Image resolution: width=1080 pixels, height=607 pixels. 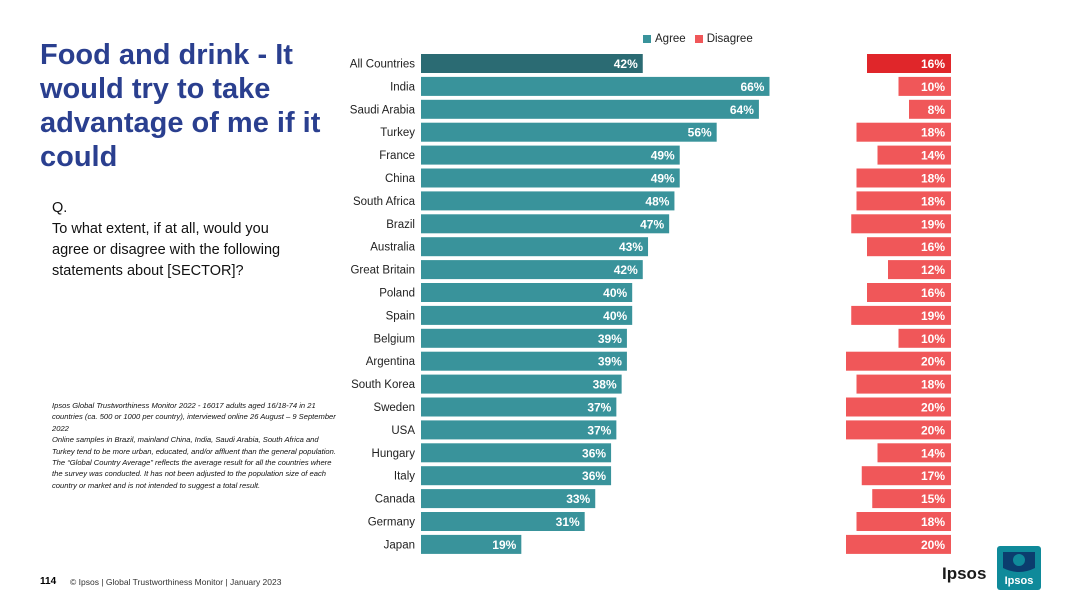 I want to click on disagree-value-saudi-arabia: 8%, so click(x=937, y=110).